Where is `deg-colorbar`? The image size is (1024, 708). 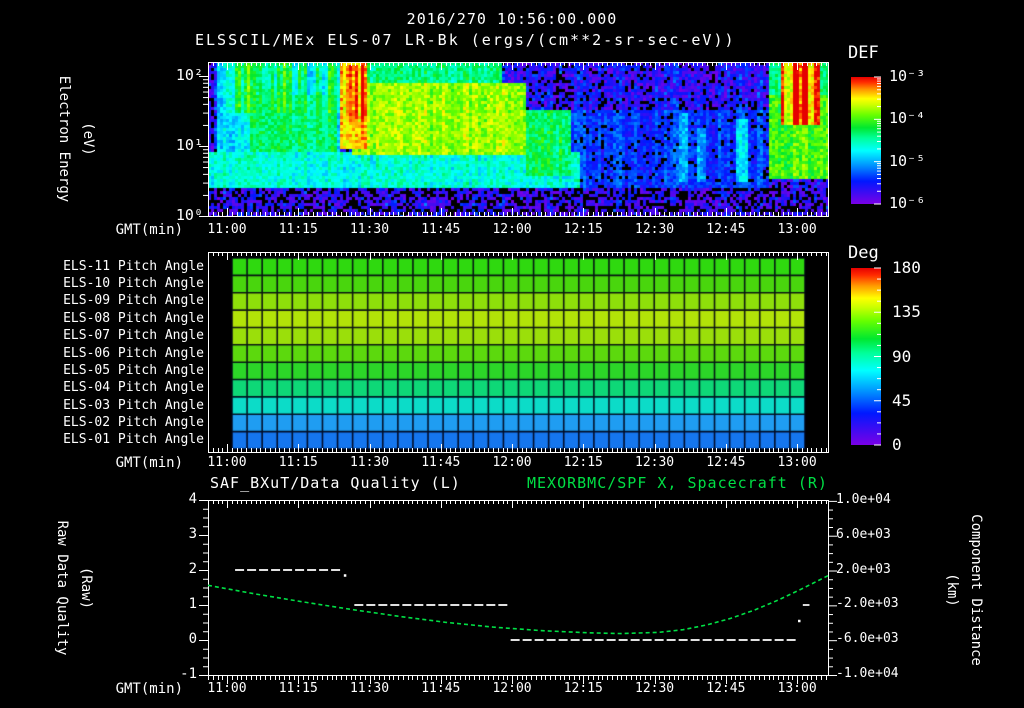 deg-colorbar is located at coordinates (866, 356).